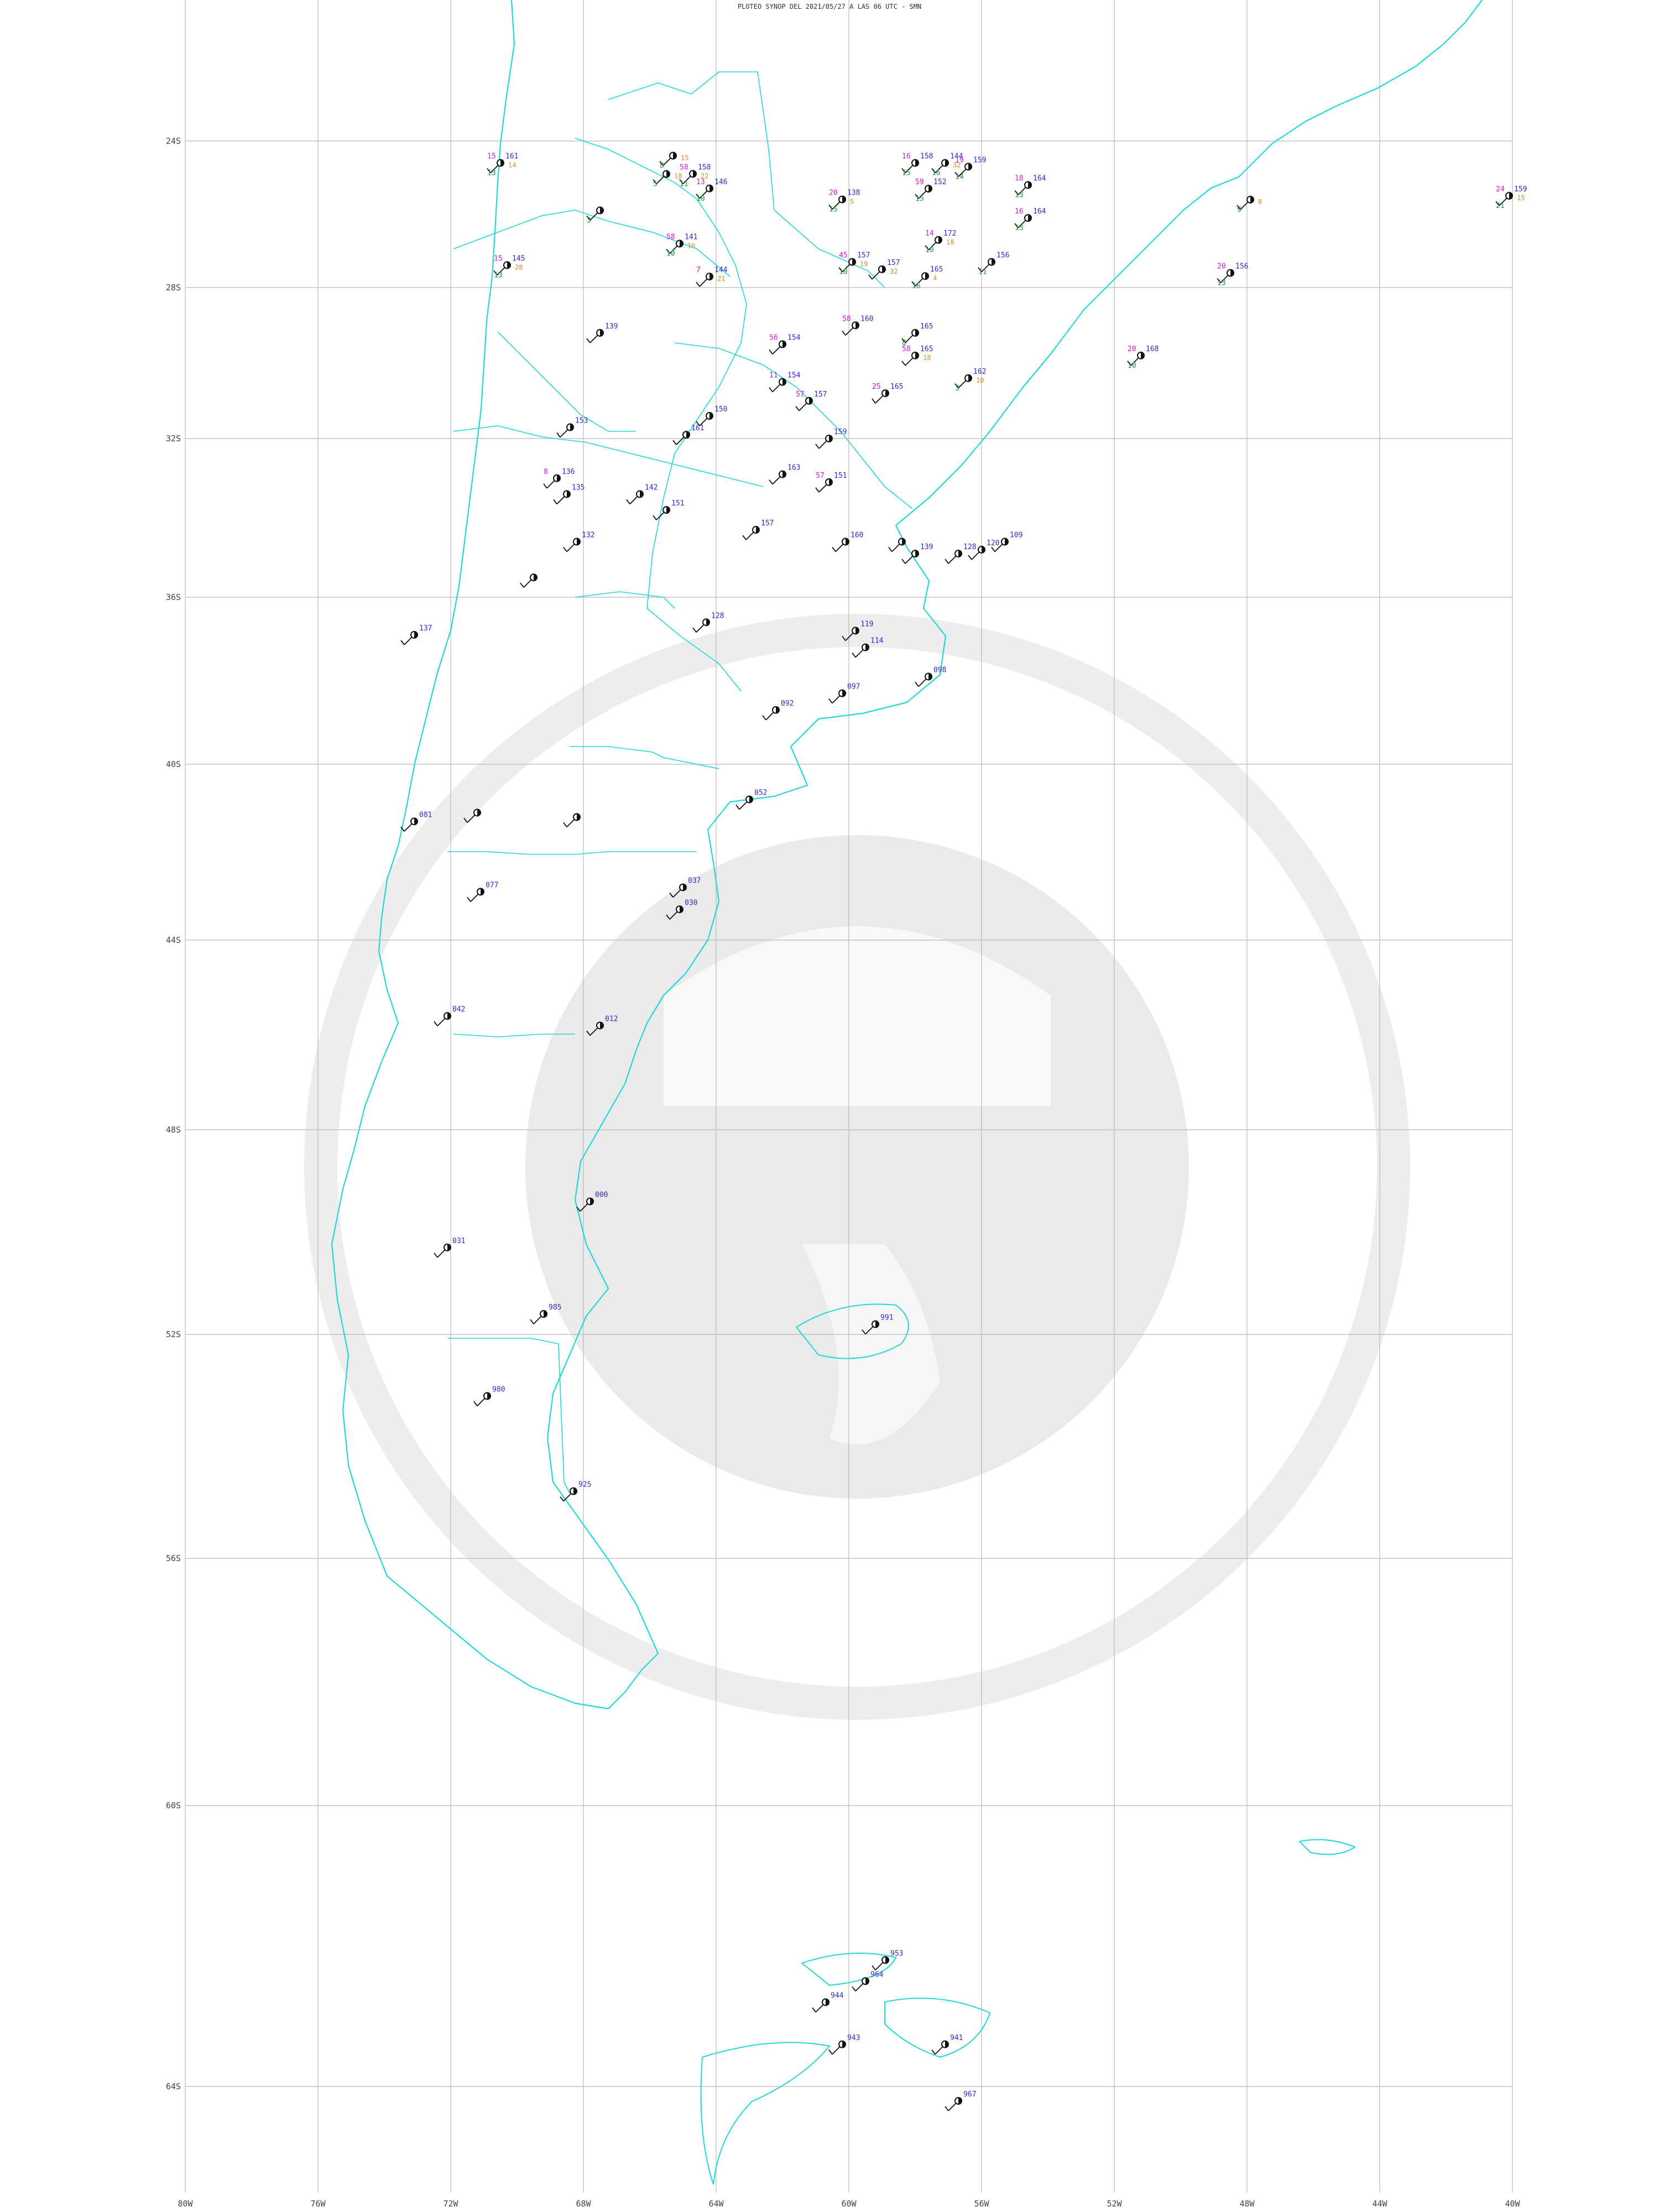 This screenshot has height=2212, width=1659. I want to click on station-plot: 109, so click(1007, 542).